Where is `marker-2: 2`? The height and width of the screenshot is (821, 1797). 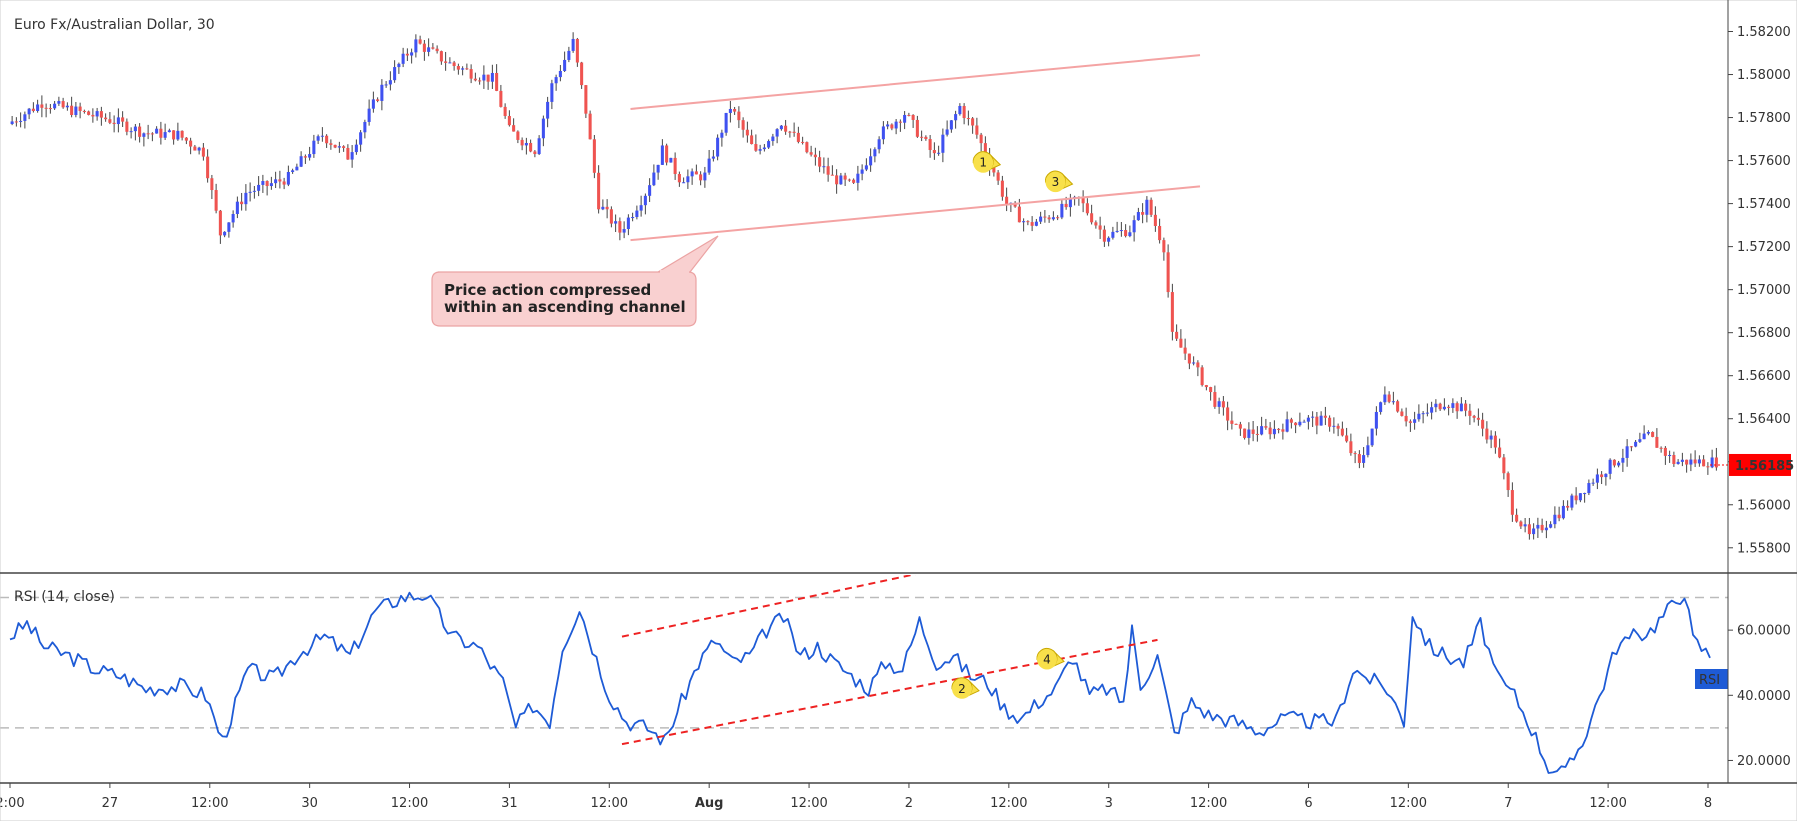
marker-2: 2 is located at coordinates (965, 688).